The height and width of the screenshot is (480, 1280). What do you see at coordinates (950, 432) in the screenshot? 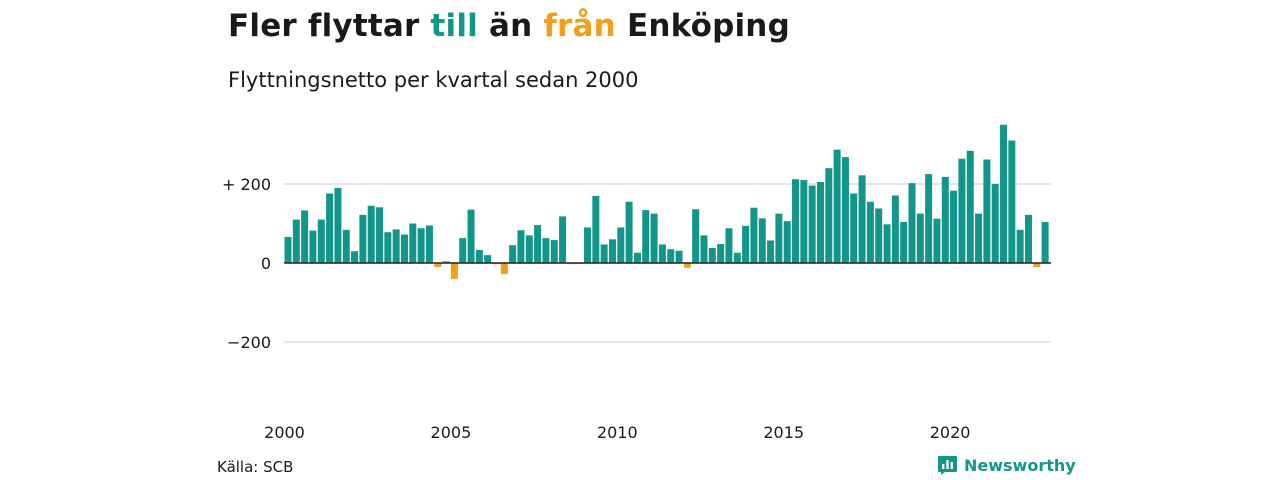
I see `x-tick-label: 2020` at bounding box center [950, 432].